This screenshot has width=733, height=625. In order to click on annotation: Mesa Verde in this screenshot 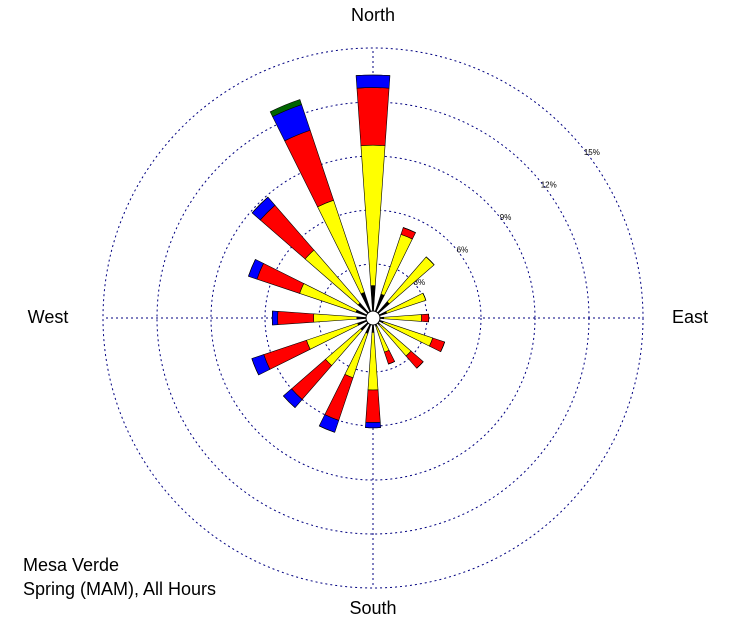, I will do `click(71, 565)`.